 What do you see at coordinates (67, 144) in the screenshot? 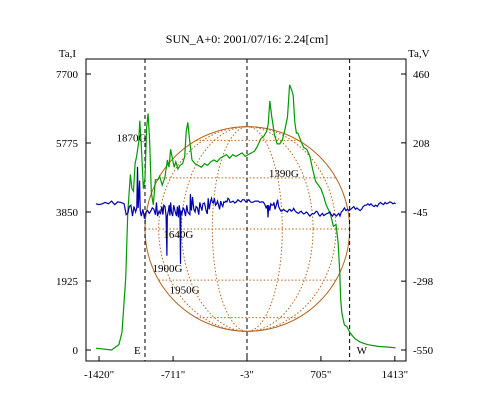
I see `left-tick-label: 5775` at bounding box center [67, 144].